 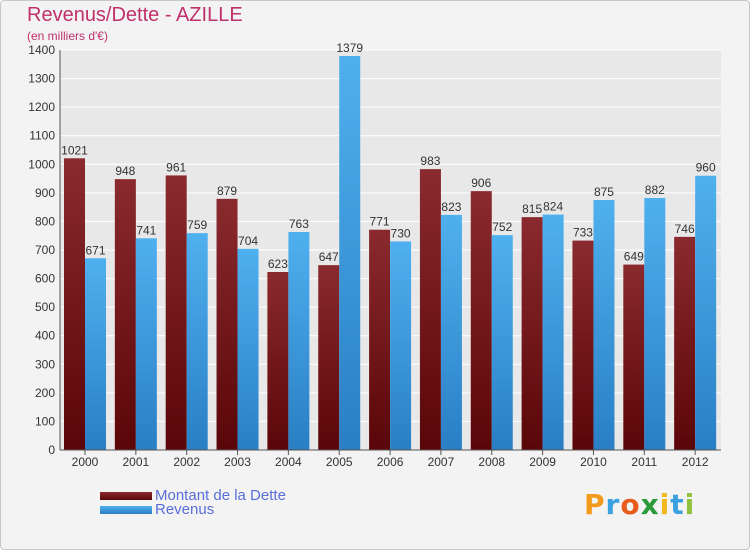 I want to click on data-label: 823, so click(x=451, y=207).